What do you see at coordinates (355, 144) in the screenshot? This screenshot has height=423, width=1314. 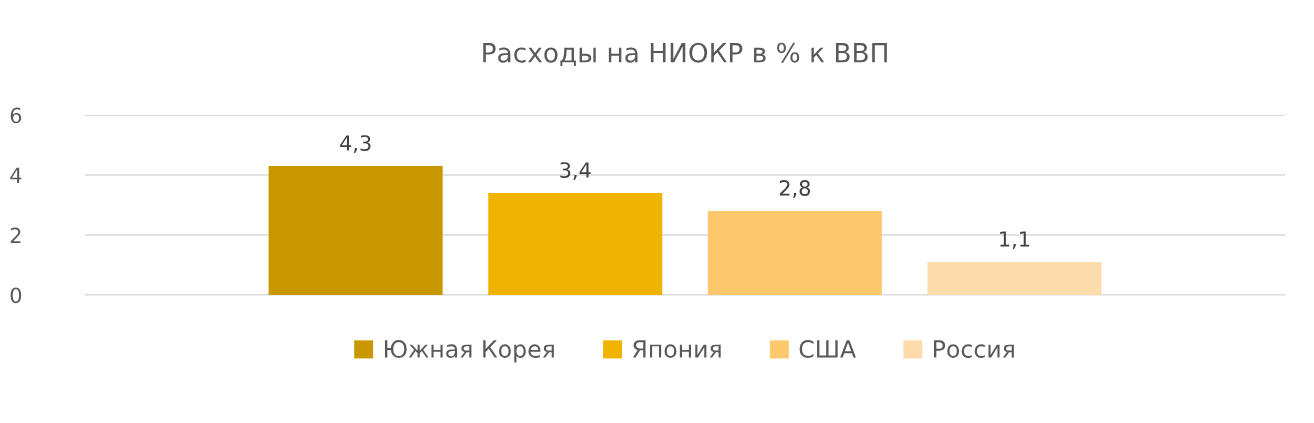 I see `data-label: 4,3` at bounding box center [355, 144].